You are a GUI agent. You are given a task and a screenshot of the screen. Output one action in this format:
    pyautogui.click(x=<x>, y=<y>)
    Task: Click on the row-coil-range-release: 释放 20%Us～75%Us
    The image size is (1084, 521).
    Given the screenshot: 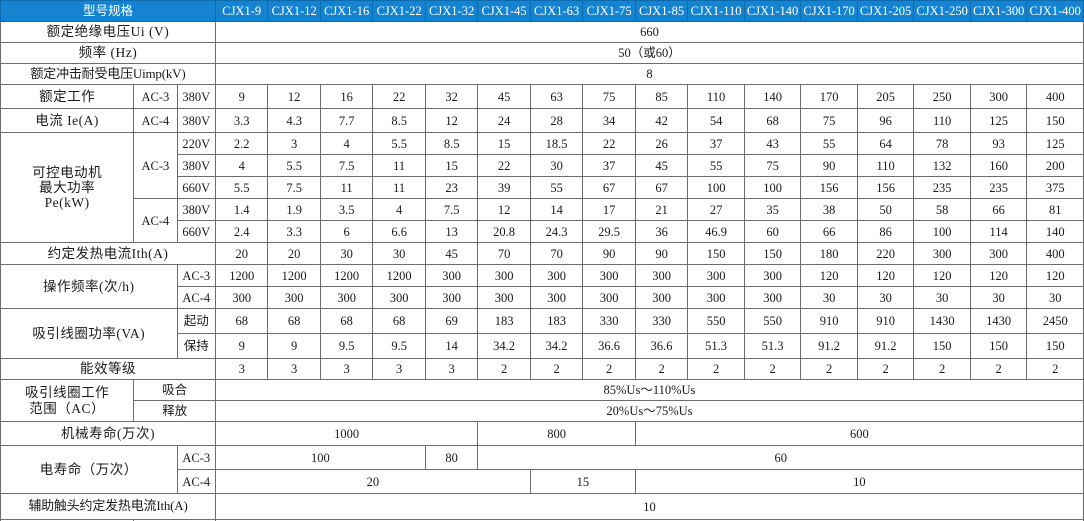 What is the action you would take?
    pyautogui.click(x=542, y=411)
    